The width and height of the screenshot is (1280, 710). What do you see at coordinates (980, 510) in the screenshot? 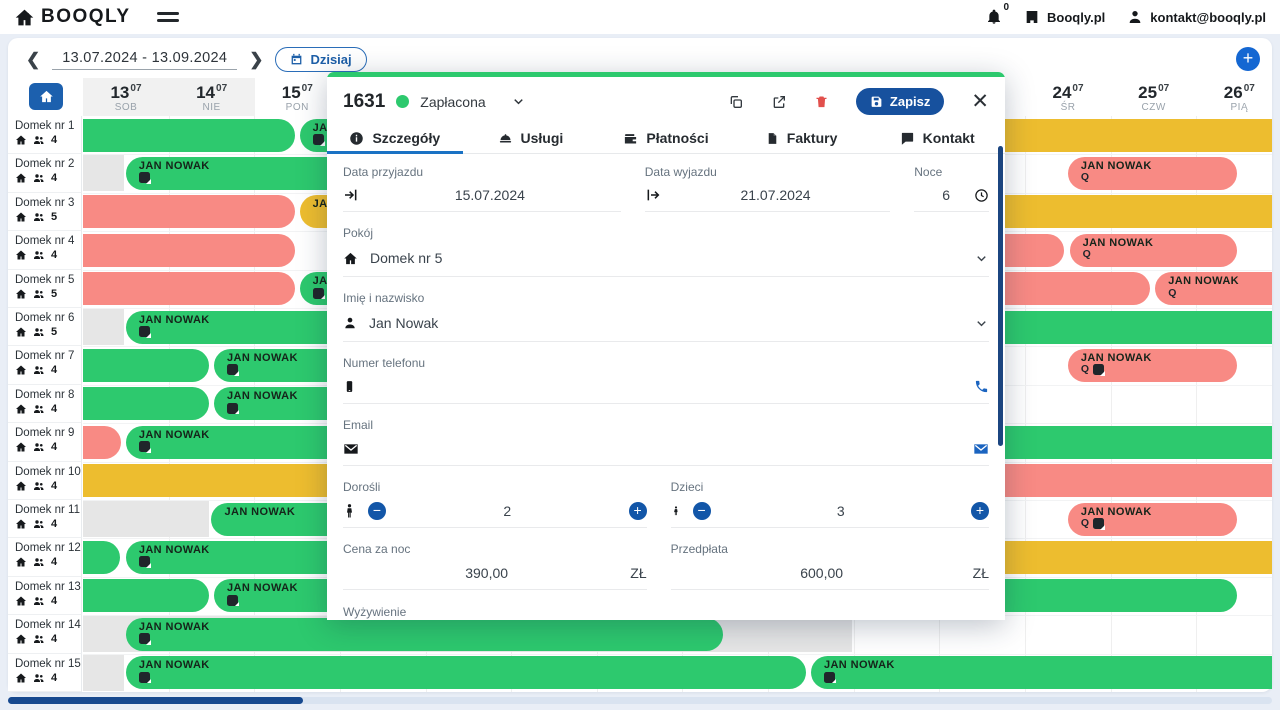
I see `children-plus-button: +` at bounding box center [980, 510].